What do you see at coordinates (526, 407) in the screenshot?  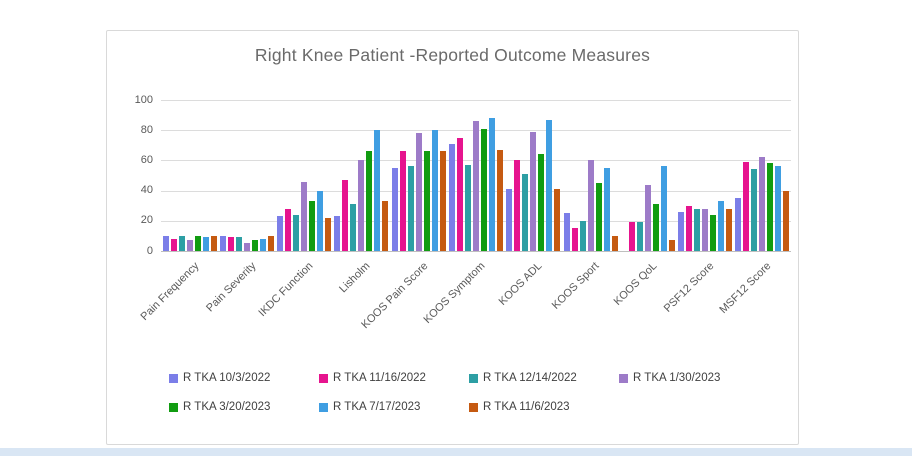 I see `legend-label: R TKA 11/6/2023` at bounding box center [526, 407].